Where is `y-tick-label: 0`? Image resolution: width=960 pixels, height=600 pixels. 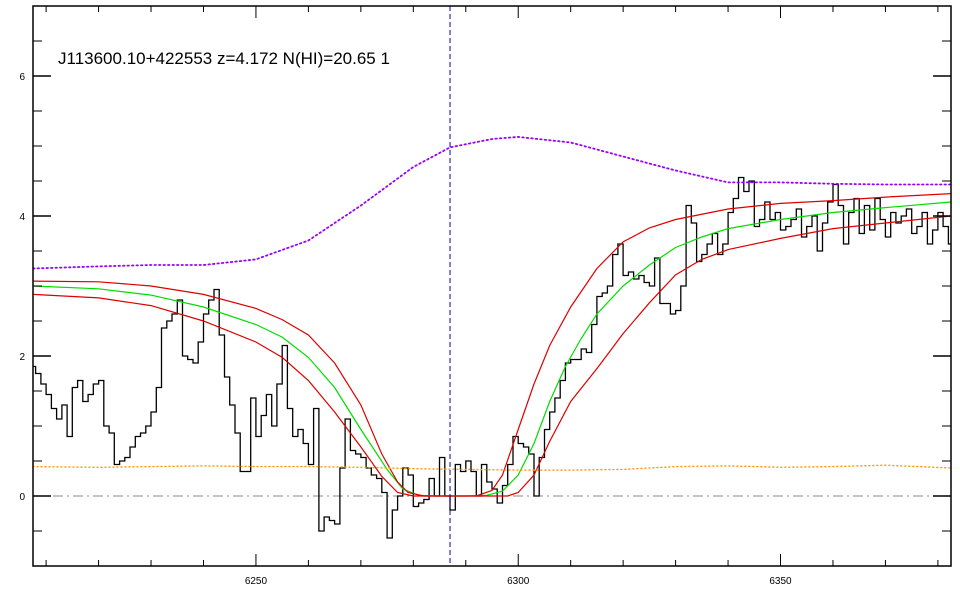
y-tick-label: 0 is located at coordinates (22, 497).